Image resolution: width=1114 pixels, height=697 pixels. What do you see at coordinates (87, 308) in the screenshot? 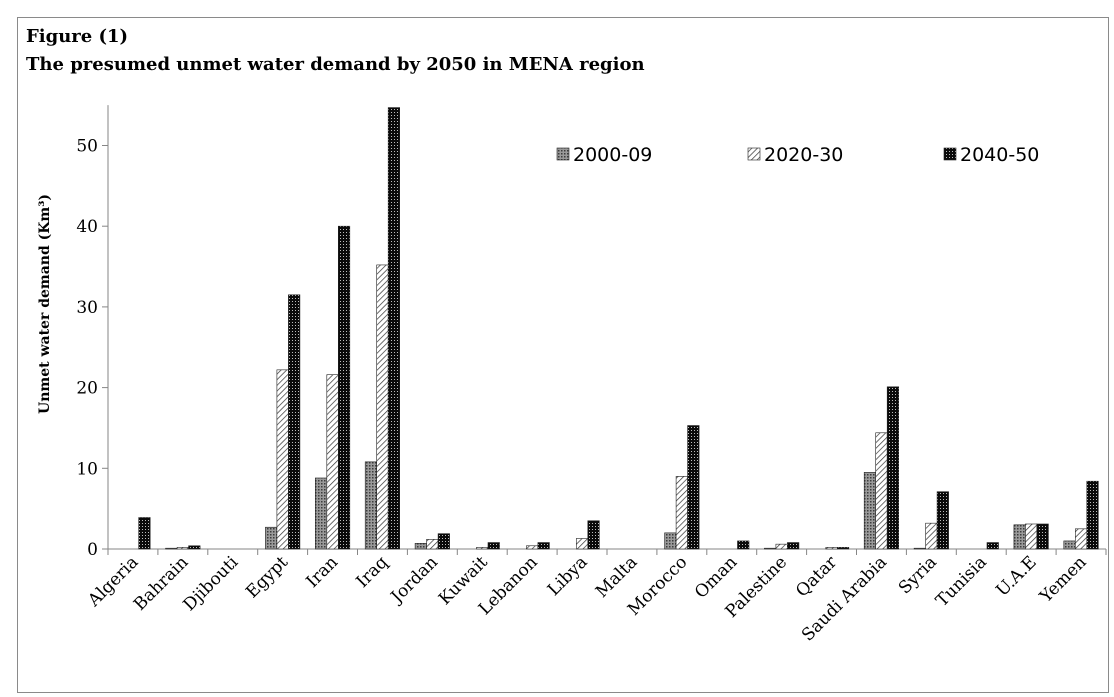
I see `y-tick-label: 30` at bounding box center [87, 308].